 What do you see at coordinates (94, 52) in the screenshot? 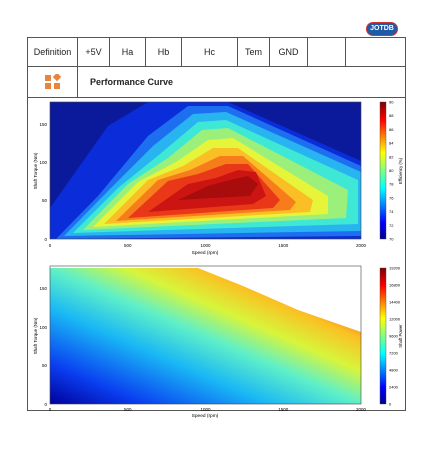
I see `header-cell-5v: +5V` at bounding box center [94, 52].